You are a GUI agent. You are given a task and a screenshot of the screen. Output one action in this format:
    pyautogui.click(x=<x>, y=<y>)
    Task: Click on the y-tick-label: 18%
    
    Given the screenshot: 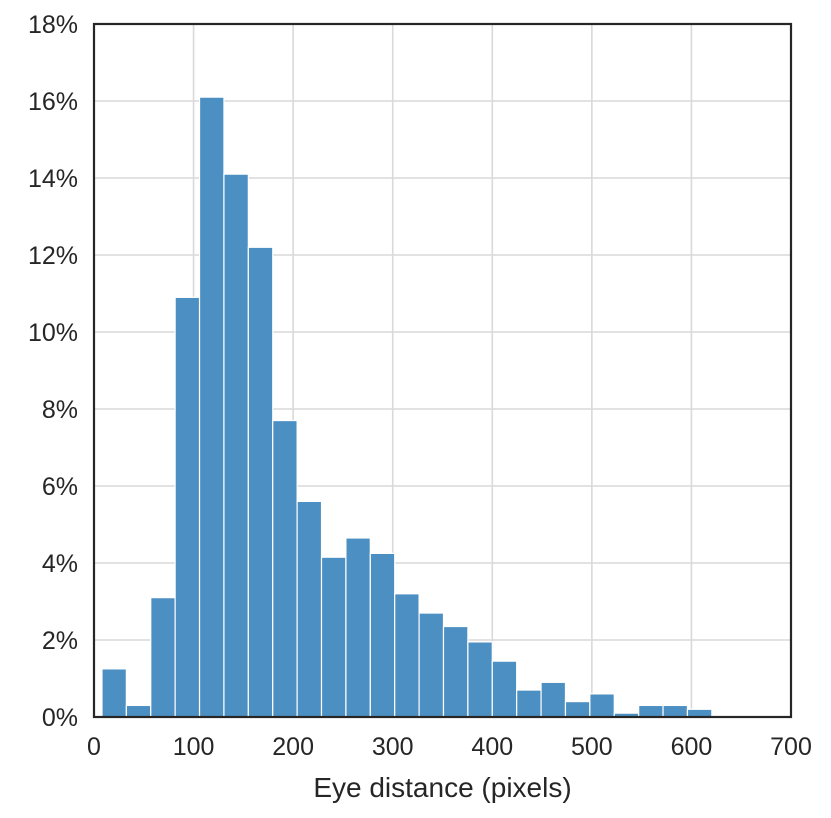 What is the action you would take?
    pyautogui.click(x=53, y=25)
    